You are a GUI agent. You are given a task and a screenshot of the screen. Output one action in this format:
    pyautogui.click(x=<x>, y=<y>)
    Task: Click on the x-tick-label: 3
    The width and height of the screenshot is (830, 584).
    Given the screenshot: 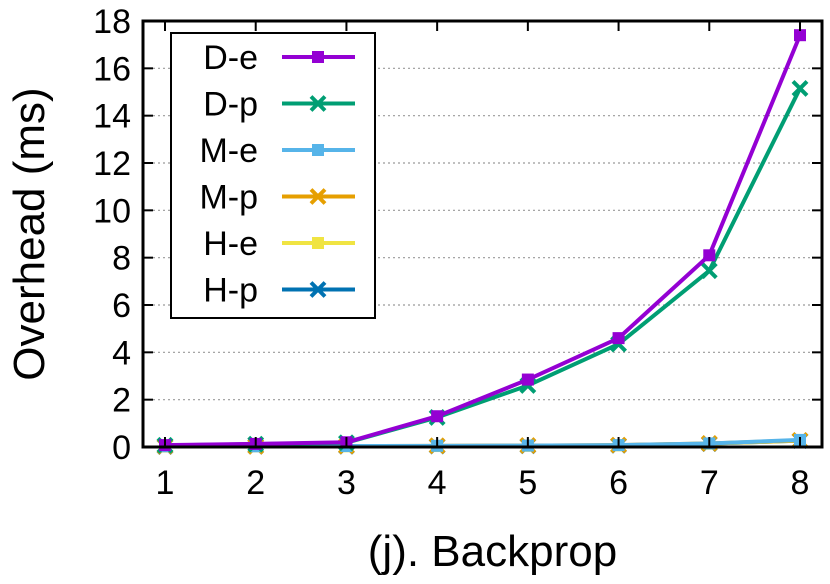 What is the action you would take?
    pyautogui.click(x=346, y=483)
    